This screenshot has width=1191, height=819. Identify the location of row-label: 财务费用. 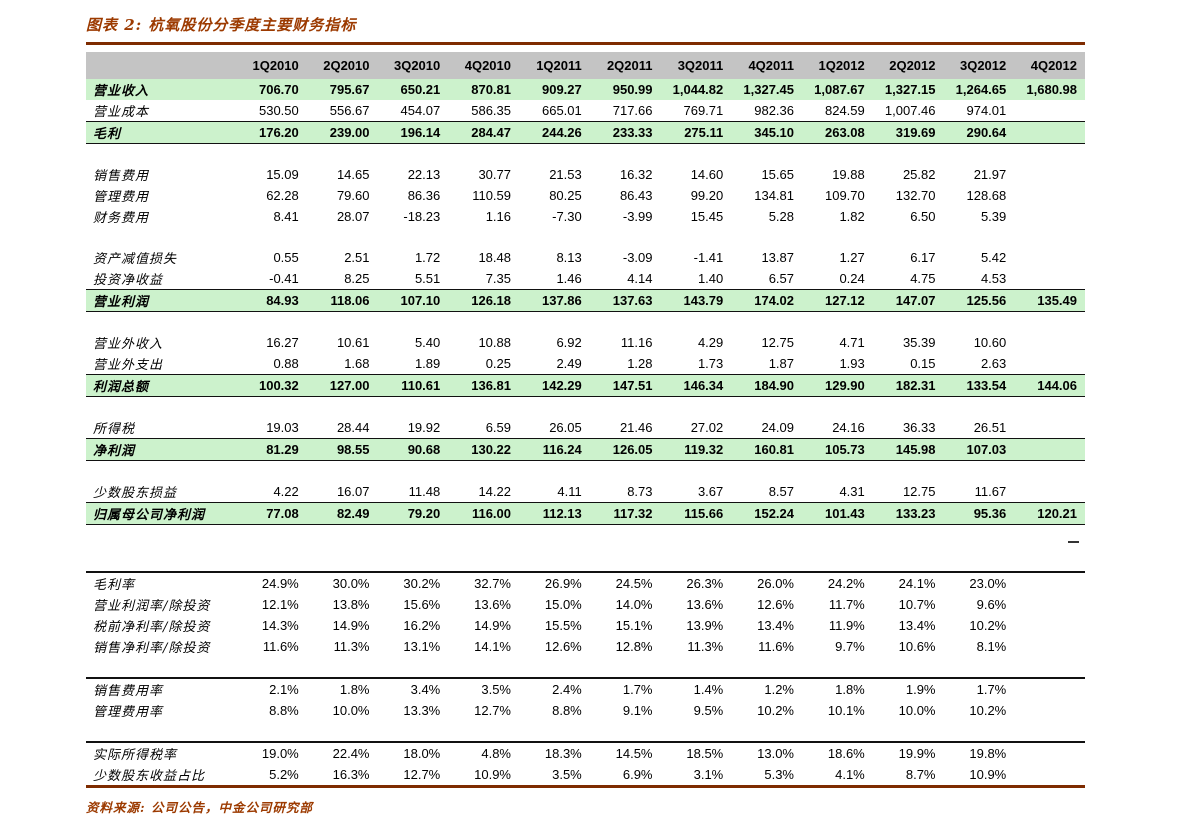
(121, 218).